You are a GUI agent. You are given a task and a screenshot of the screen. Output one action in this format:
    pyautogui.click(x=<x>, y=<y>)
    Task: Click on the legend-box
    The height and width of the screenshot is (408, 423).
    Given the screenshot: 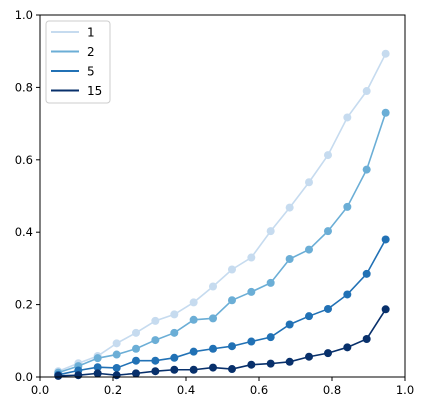 What is the action you would take?
    pyautogui.click(x=78, y=62)
    